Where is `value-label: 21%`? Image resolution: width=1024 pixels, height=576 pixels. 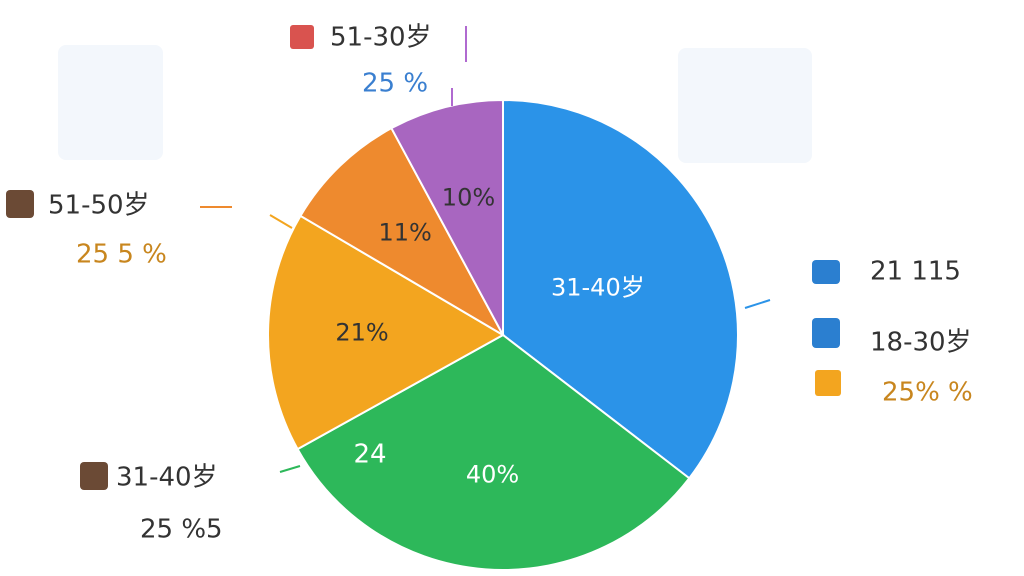 value-label: 21% is located at coordinates (361, 332).